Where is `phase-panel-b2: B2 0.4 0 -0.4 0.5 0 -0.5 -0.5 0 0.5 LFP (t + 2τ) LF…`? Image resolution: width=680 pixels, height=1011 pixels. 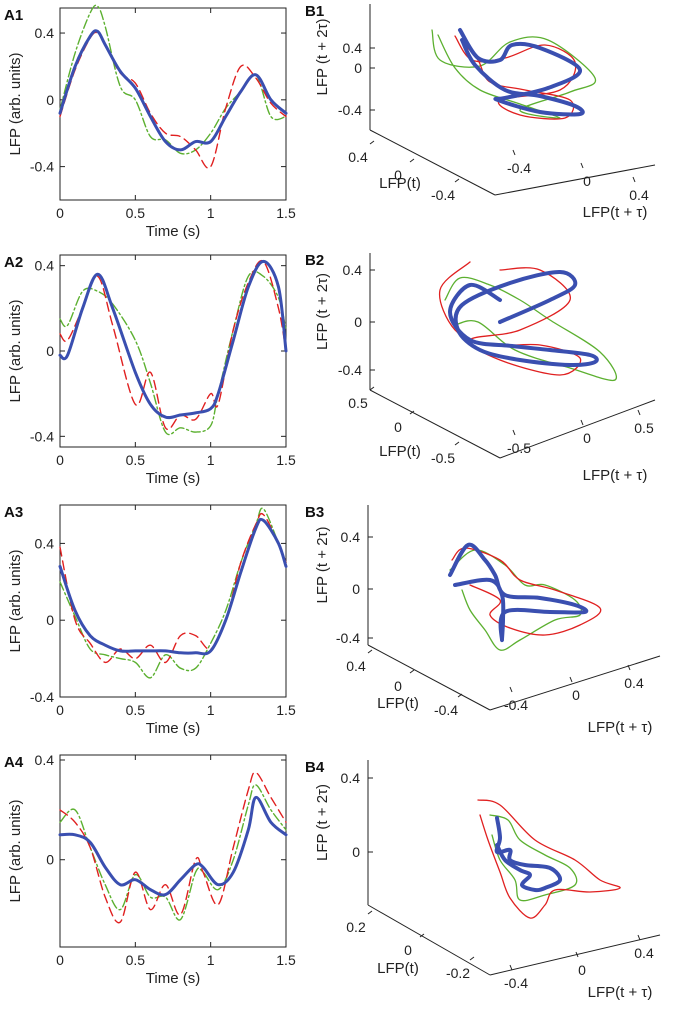 phase-panel-b2: B2 0.4 0 -0.4 0.5 0 -0.5 -0.5 0 0.5 LFP (t + 2τ) LF… is located at coordinates (480, 368).